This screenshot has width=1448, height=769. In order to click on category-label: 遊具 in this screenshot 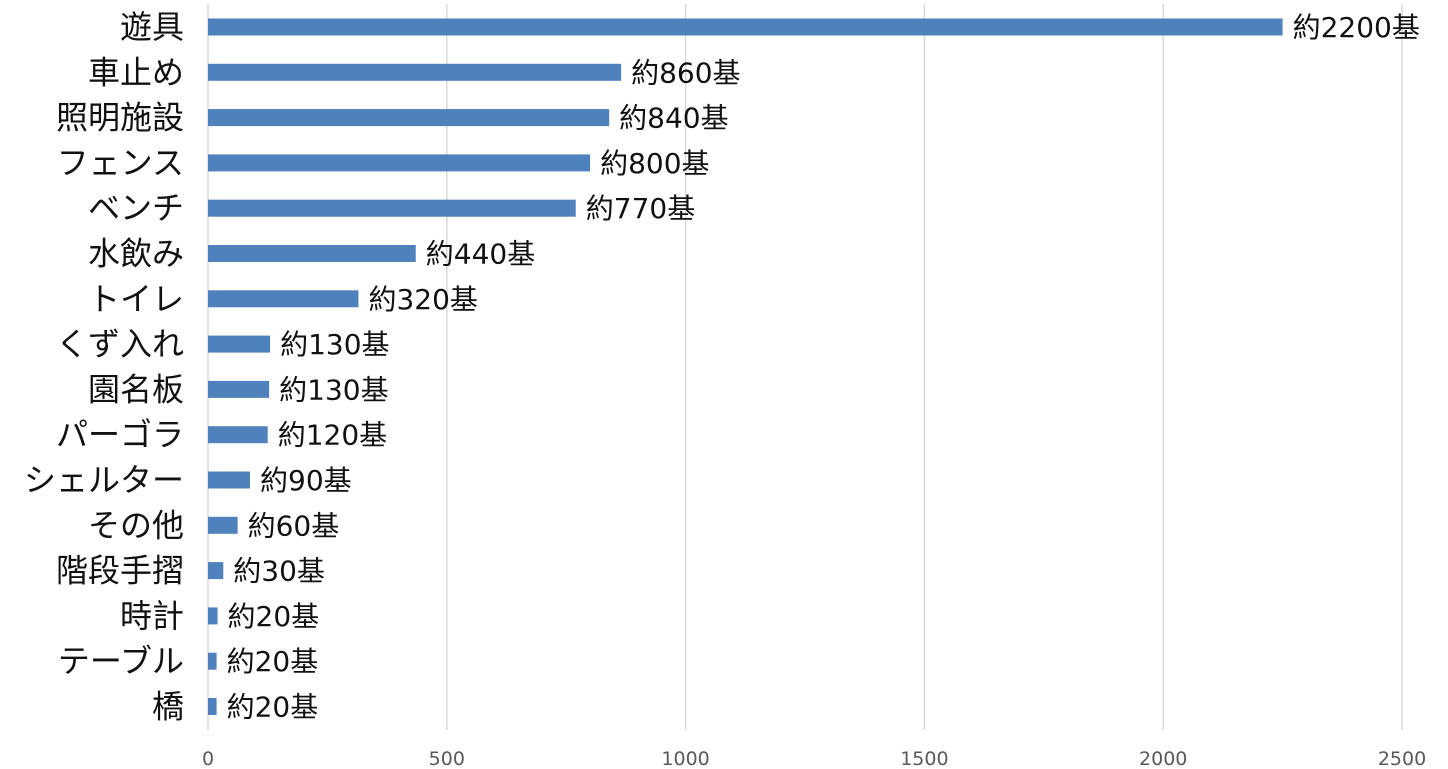, I will do `click(152, 27)`.